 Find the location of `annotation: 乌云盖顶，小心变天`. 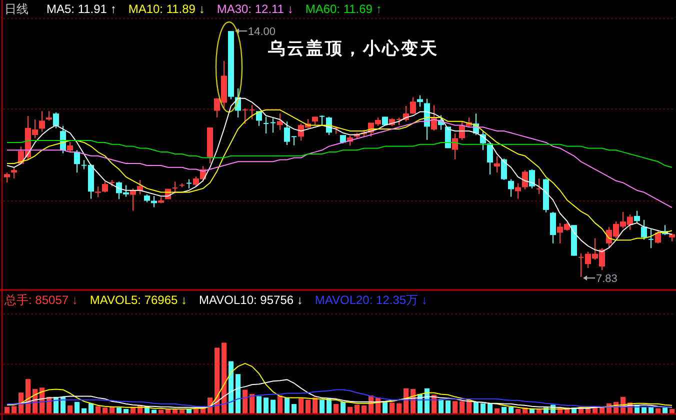

annotation: 乌云盖顶，小心变天 is located at coordinates (353, 48).